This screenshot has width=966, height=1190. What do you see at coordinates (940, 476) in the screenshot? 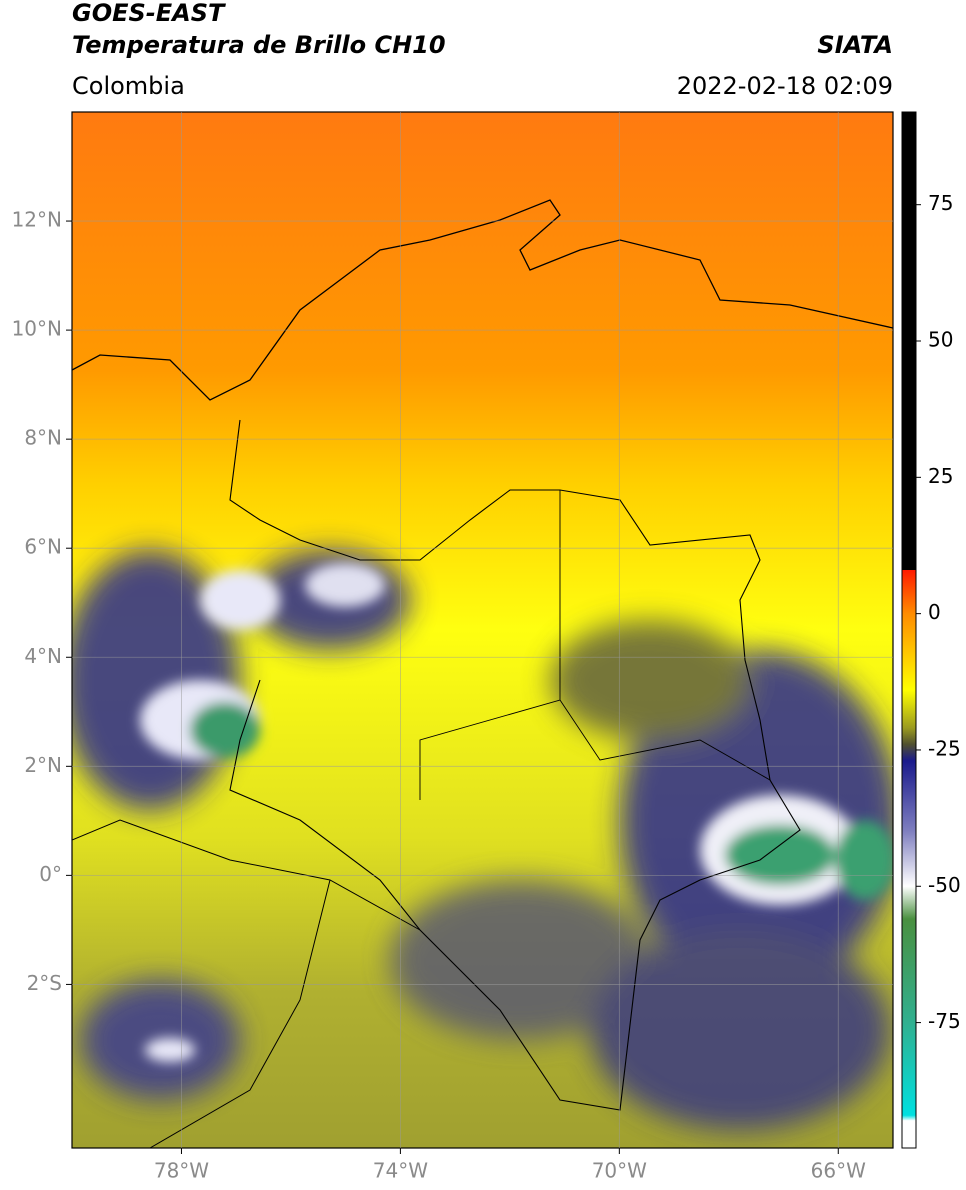
I see `colorbar-label: 25` at bounding box center [940, 476].